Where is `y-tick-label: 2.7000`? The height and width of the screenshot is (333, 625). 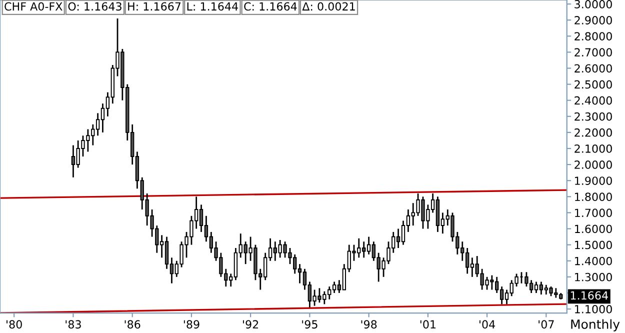 y-tick-label: 2.7000 is located at coordinates (593, 52).